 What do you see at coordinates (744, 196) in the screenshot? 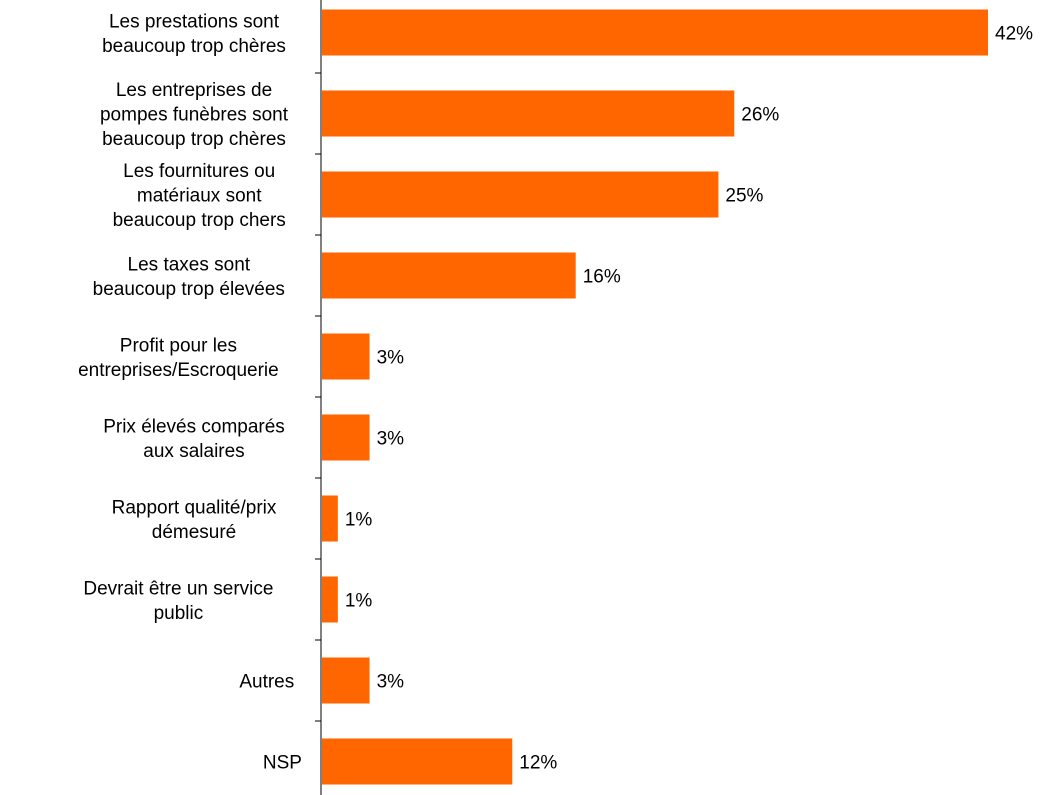
I see `data-label: 25%` at bounding box center [744, 196].